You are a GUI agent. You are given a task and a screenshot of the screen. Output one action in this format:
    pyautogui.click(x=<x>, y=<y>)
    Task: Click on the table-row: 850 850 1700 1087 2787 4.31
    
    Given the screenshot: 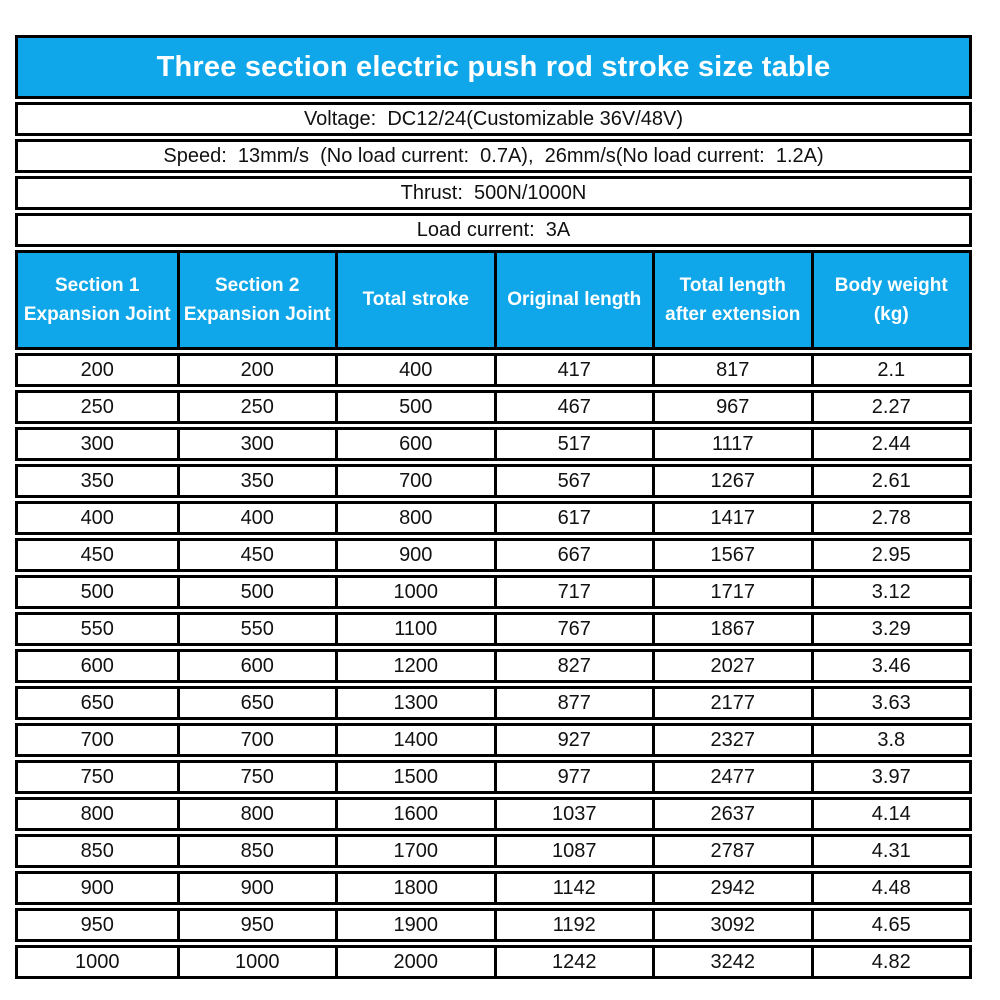 What is the action you would take?
    pyautogui.click(x=493, y=851)
    